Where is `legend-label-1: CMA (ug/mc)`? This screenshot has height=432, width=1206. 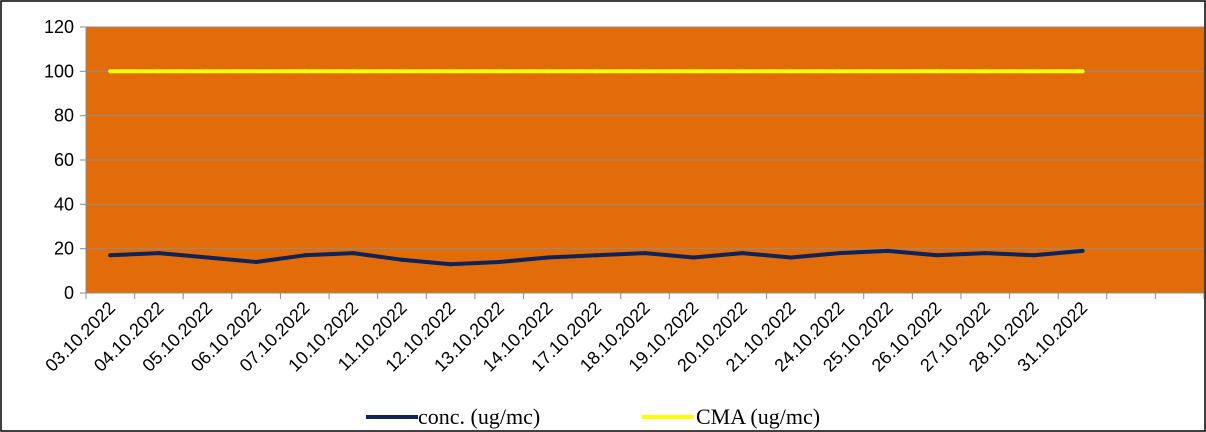 legend-label-1: CMA (ug/mc) is located at coordinates (758, 416).